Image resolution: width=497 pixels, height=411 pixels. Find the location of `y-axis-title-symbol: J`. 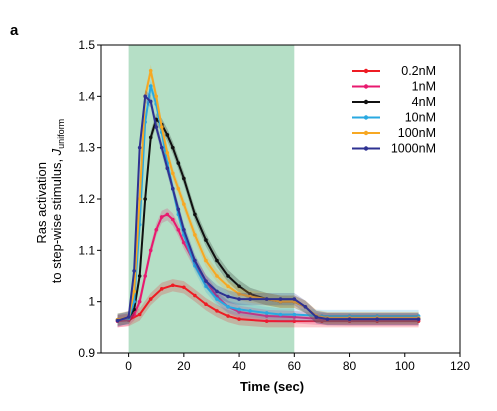

y-axis-title-symbol: J is located at coordinates (56, 152).